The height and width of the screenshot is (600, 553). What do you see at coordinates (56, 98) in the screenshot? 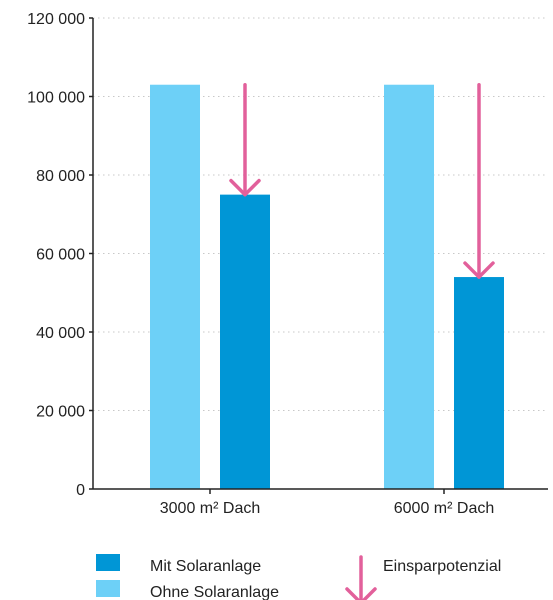
I see `y-tick-label: 100 000` at bounding box center [56, 98].